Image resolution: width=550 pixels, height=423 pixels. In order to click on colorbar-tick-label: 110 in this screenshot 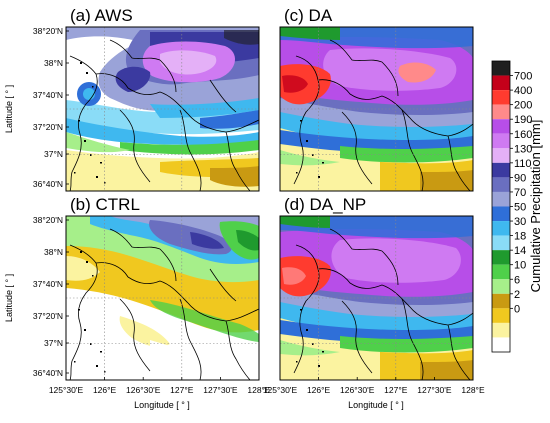, I will do `click(523, 164)`.